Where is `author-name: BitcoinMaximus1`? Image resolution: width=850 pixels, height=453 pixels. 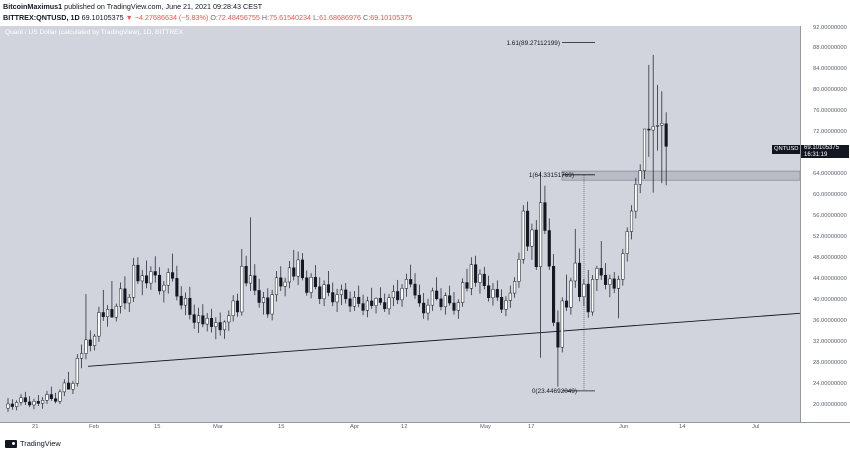 author-name: BitcoinMaximus1 is located at coordinates (33, 6).